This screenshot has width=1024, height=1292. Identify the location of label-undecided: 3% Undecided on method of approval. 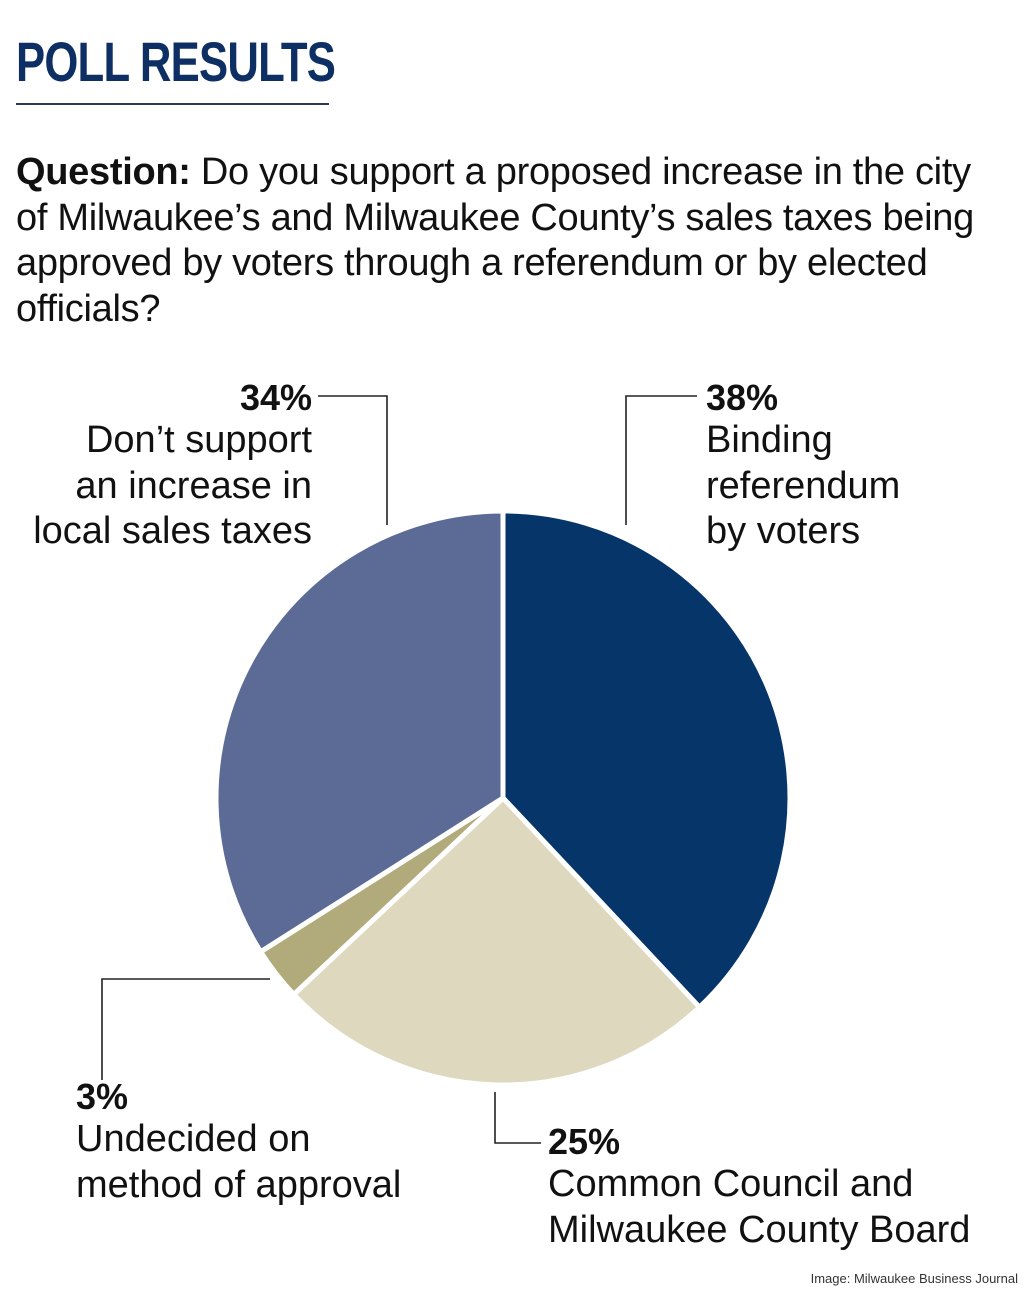
(238, 1142).